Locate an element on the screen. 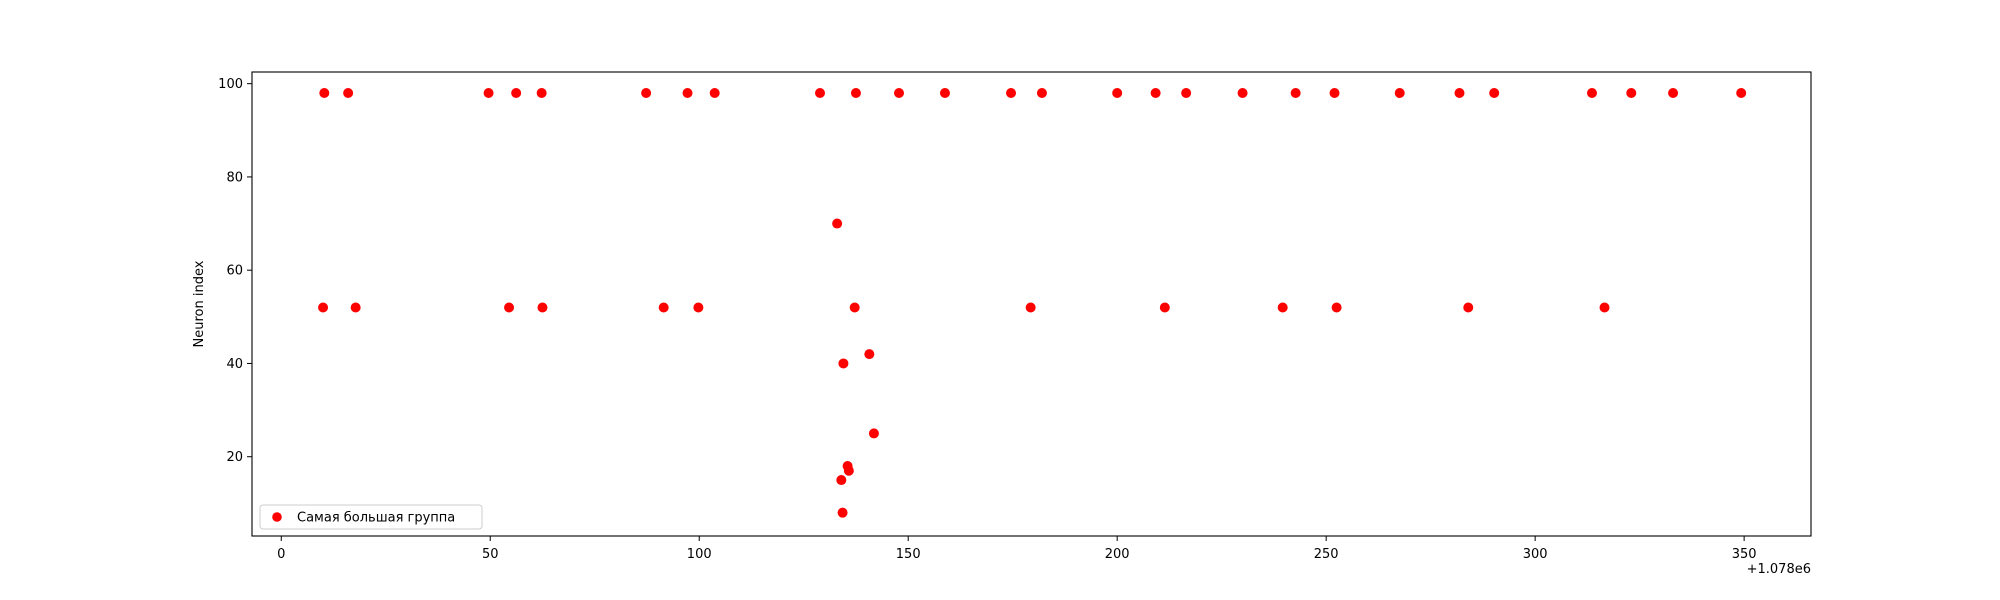 Image resolution: width=2000 pixels, height=600 pixels. x-tick-label: 300 is located at coordinates (1535, 554).